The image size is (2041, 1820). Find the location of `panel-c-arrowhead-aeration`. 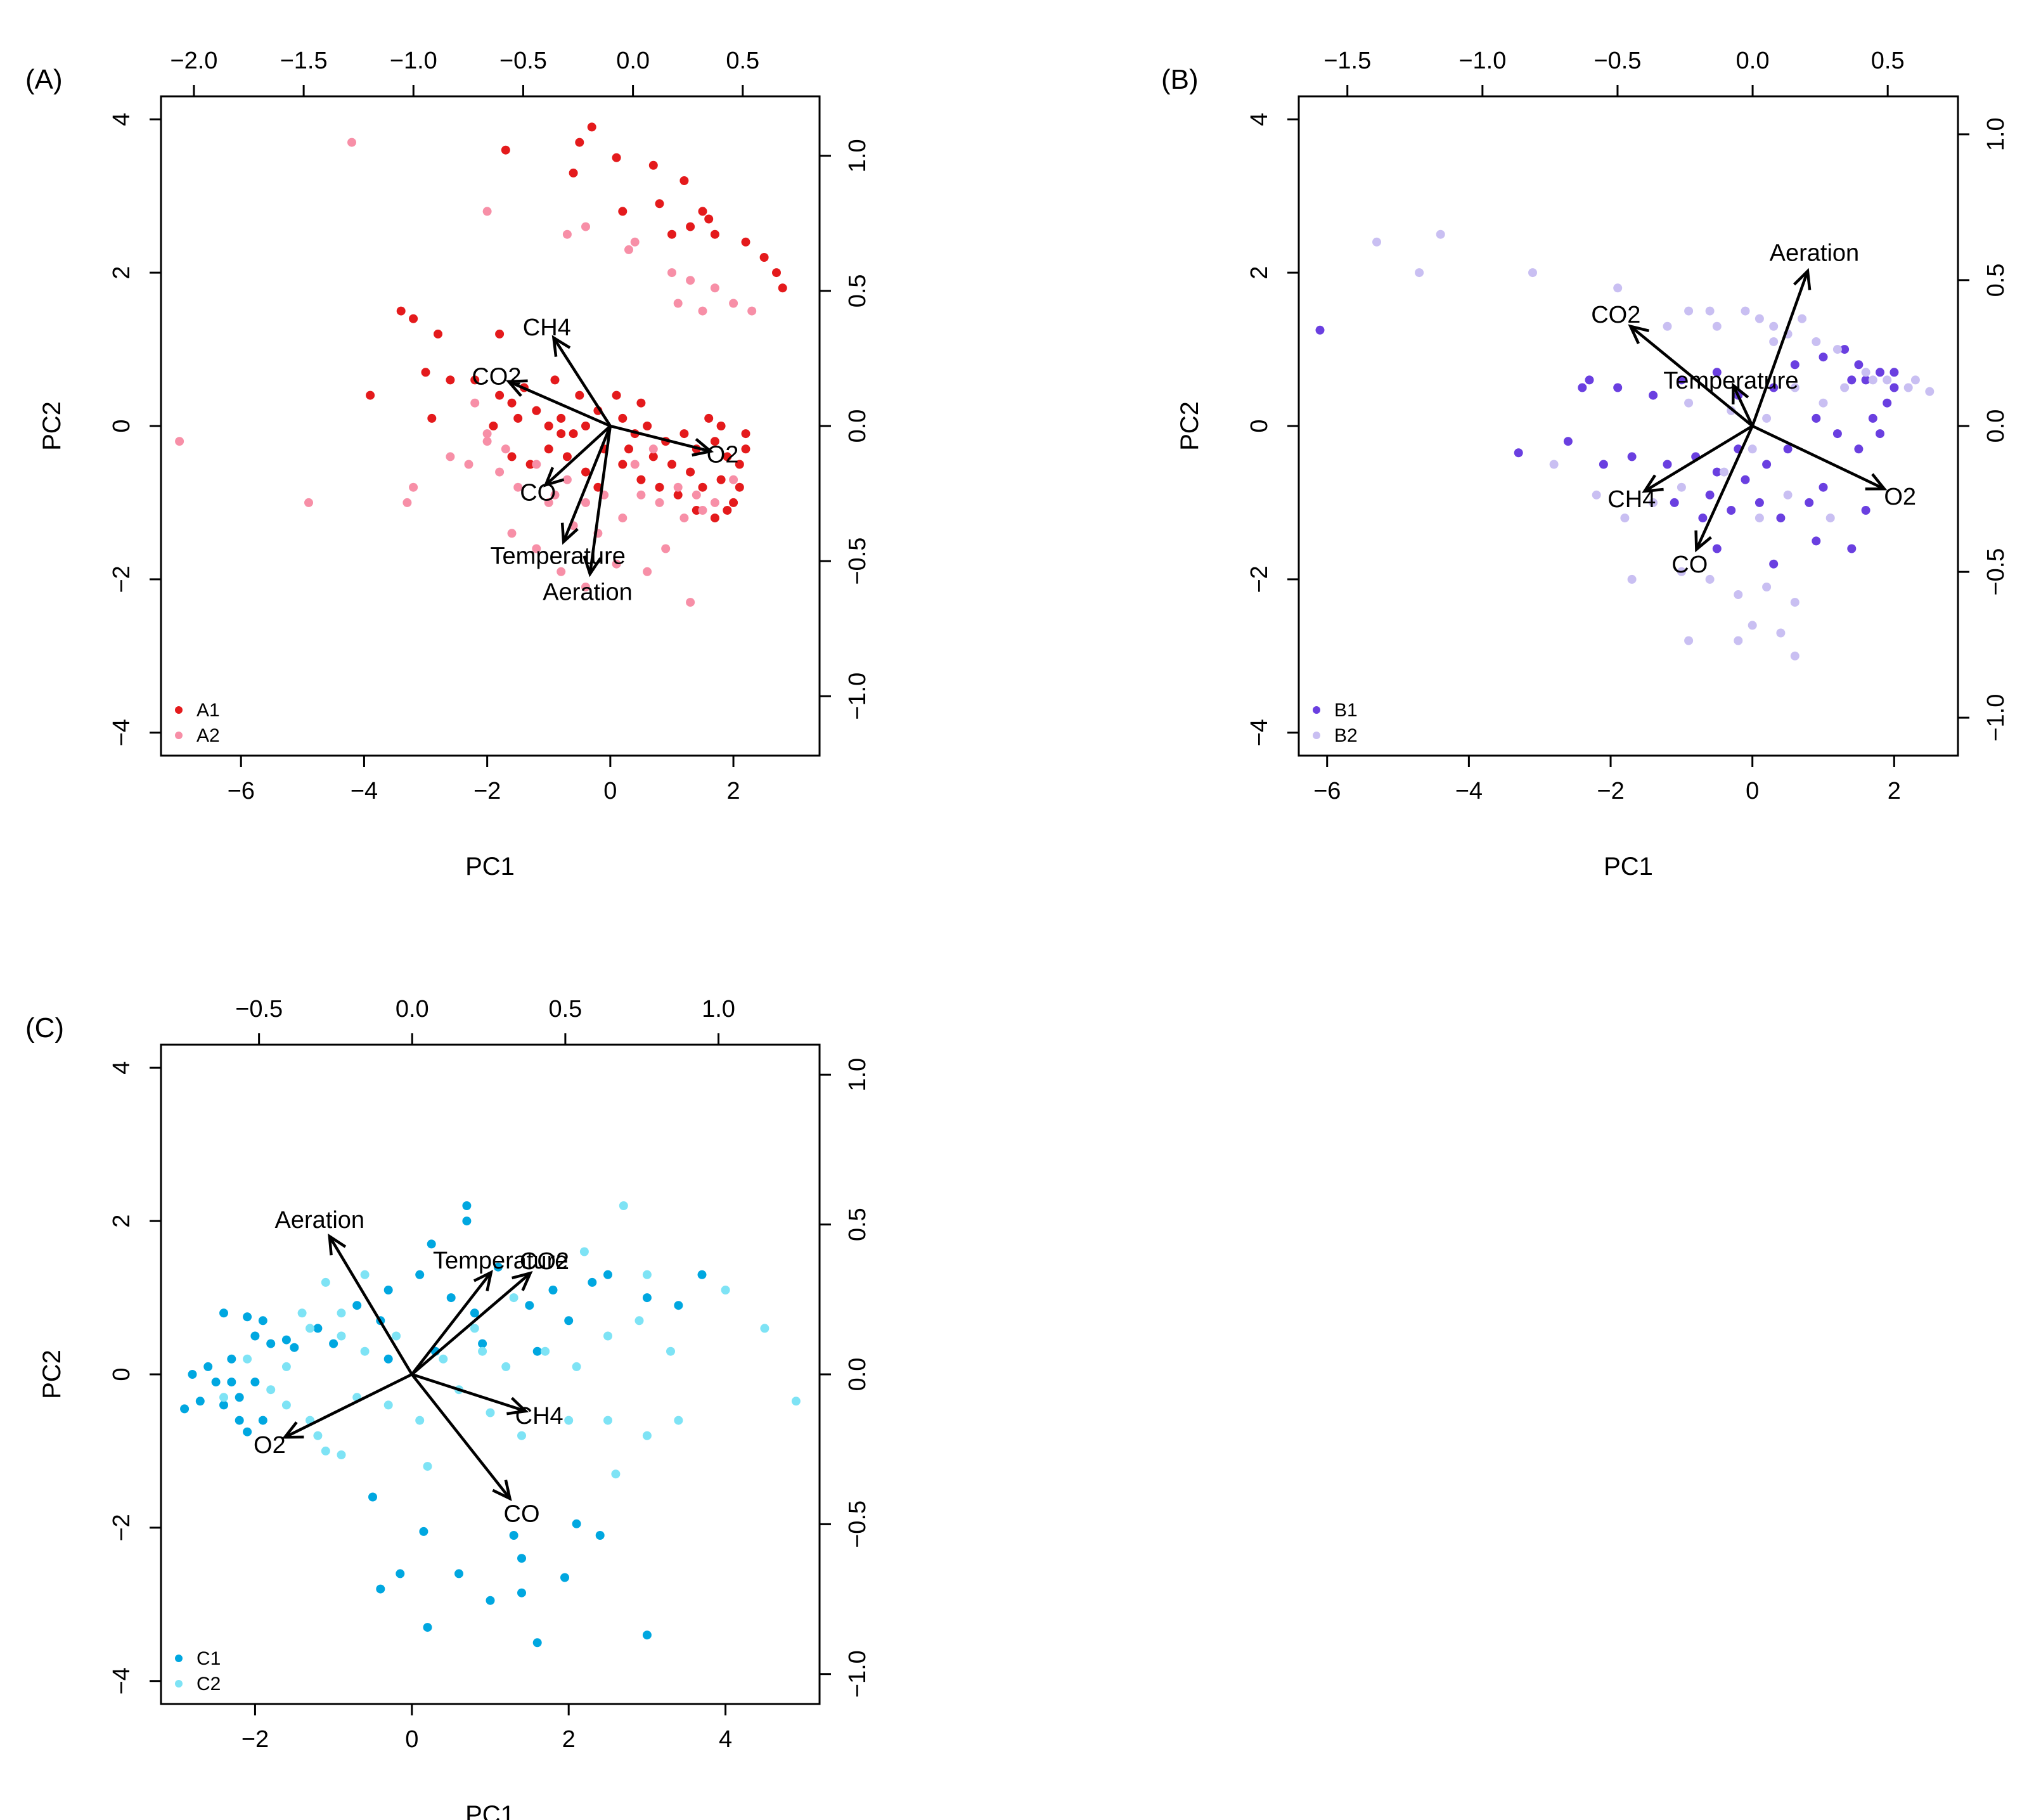

panel-c-arrowhead-aeration is located at coordinates (338, 1244).